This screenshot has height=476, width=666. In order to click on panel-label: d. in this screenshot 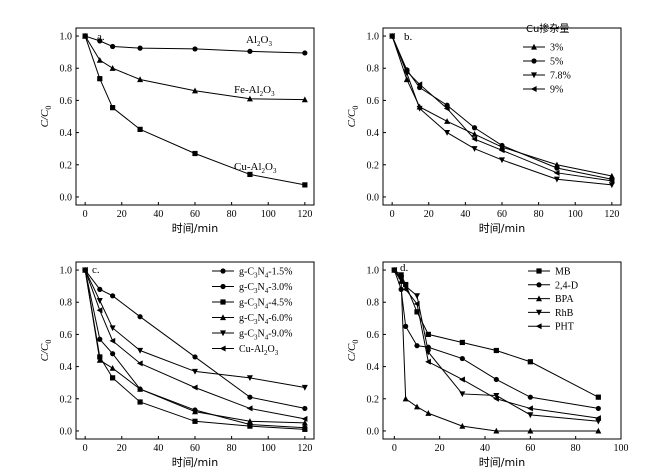, I will do `click(404, 268)`.